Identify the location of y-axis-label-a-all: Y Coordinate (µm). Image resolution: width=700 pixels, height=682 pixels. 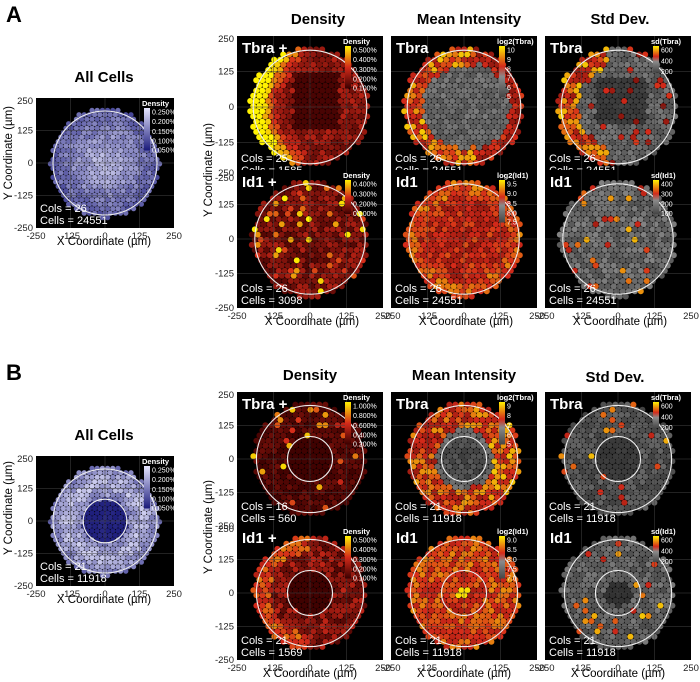
(9, 153).